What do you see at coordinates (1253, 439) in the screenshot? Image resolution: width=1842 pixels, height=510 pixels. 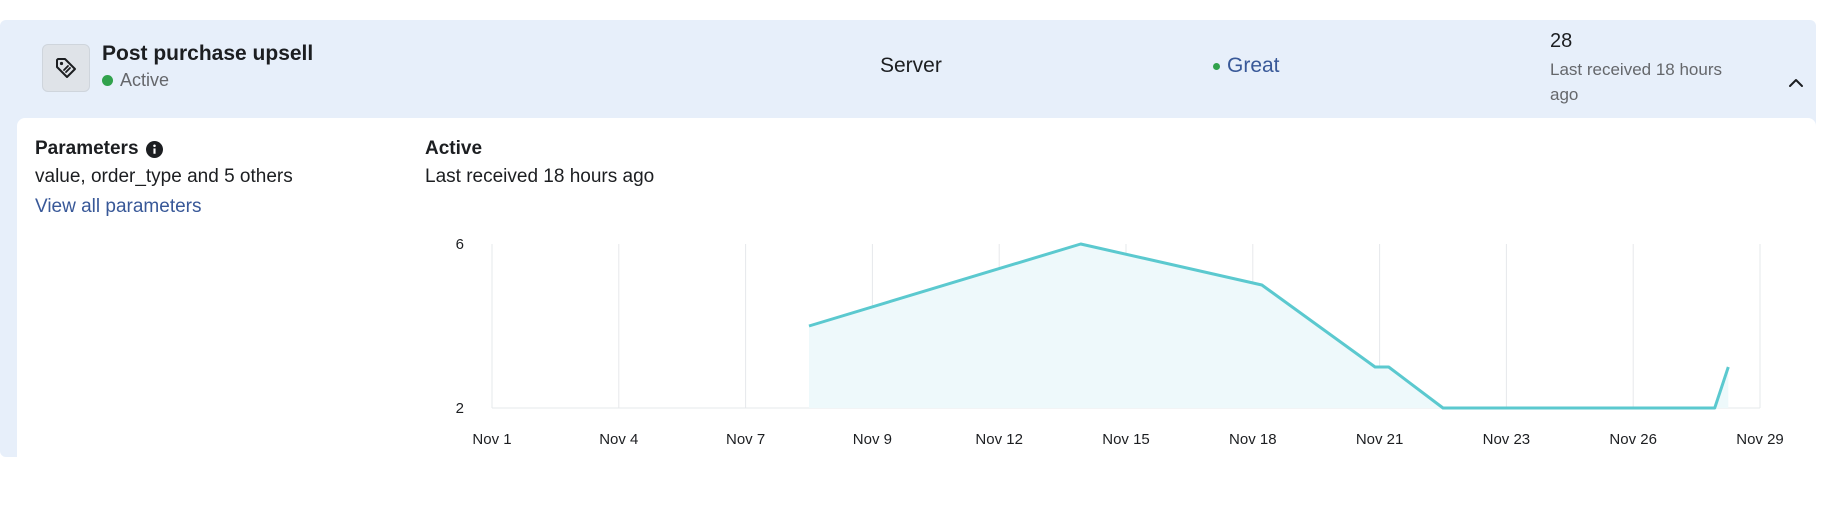 I see `x-tick-label: Nov 18` at bounding box center [1253, 439].